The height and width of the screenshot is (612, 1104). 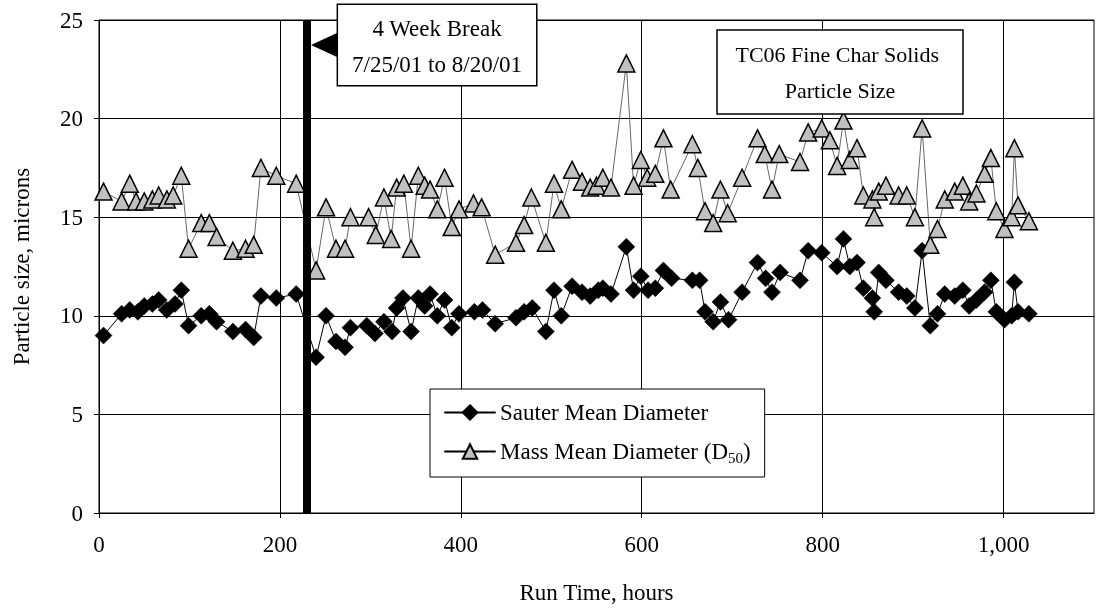 What do you see at coordinates (822, 544) in the screenshot?
I see `x-tick-label: 800` at bounding box center [822, 544].